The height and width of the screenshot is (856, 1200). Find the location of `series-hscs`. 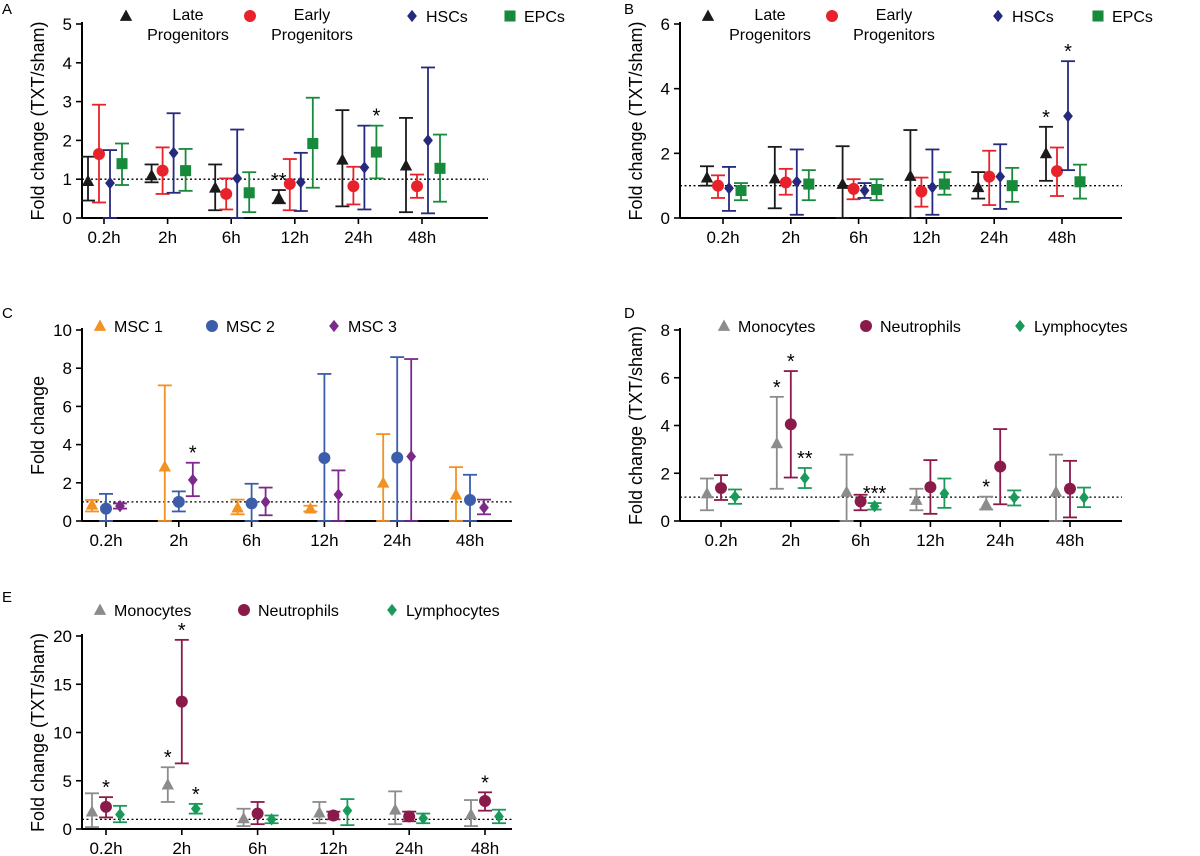

series-hscs is located at coordinates (269, 142).